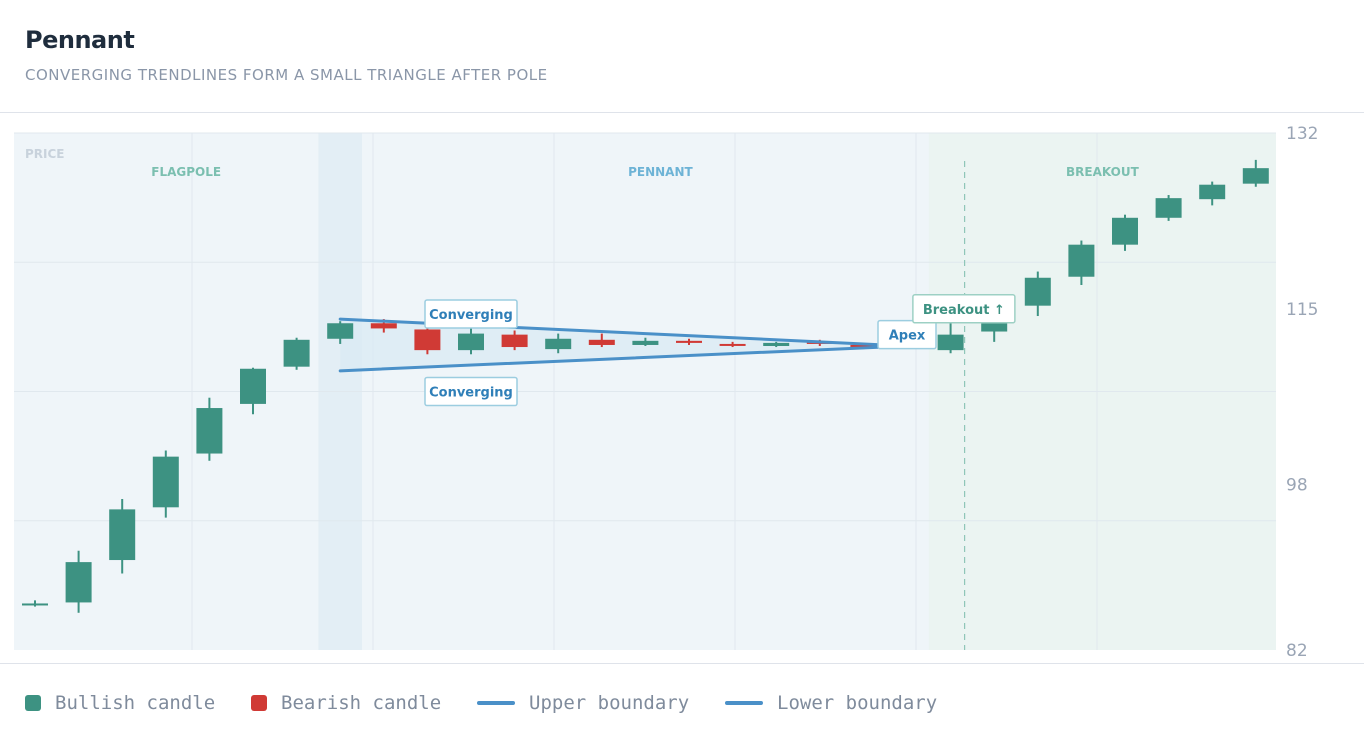 This screenshot has height=737, width=1364. I want to click on legend-label-bearish: Bearish candle, so click(361, 703).